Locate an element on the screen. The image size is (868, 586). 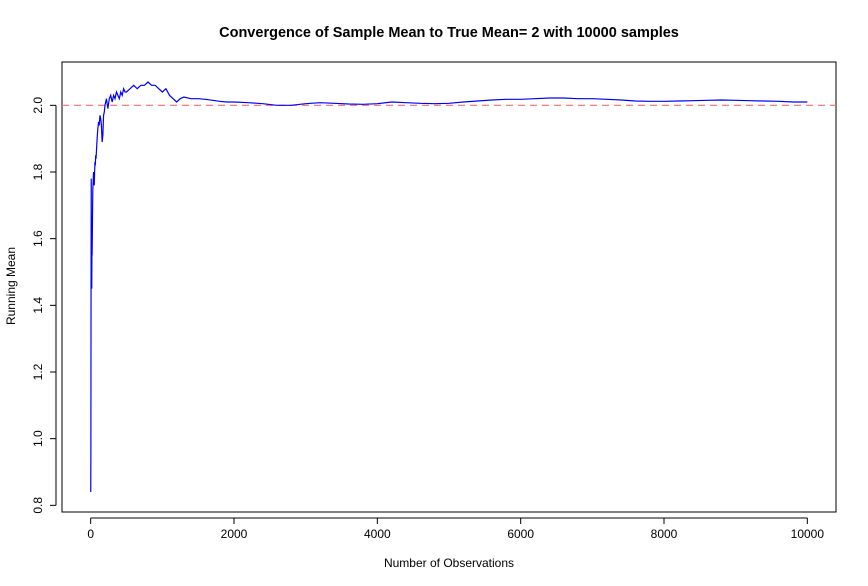
x-axis-label: Number of Observations is located at coordinates (449, 563).